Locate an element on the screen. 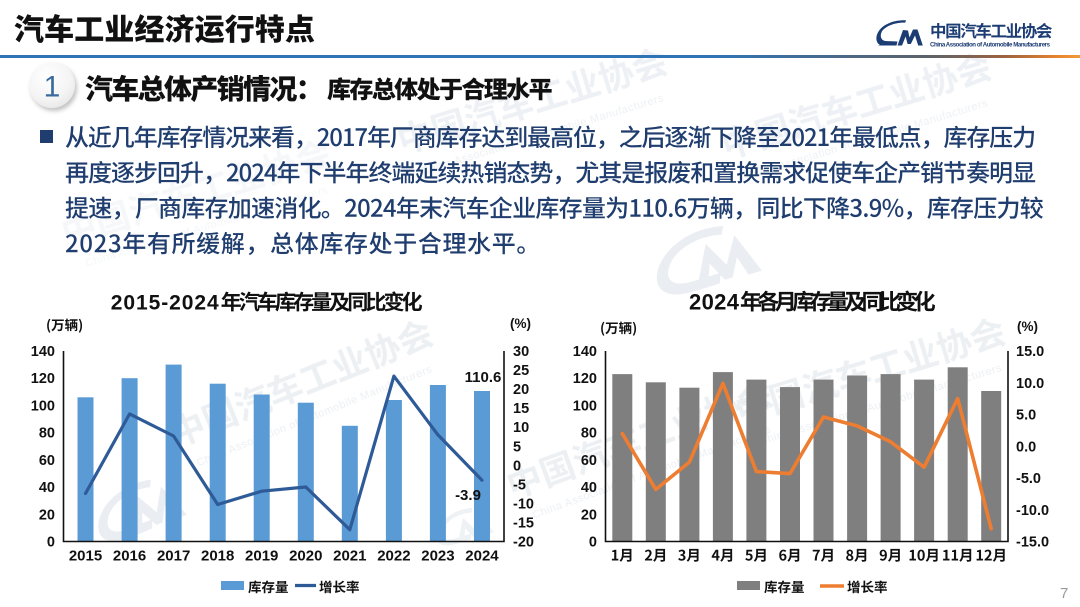 The width and height of the screenshot is (1080, 607). svg-text: 2015 is located at coordinates (85, 556).